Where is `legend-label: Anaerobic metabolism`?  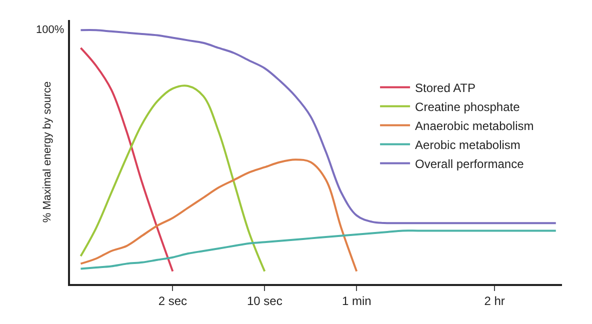
legend-label: Anaerobic metabolism is located at coordinates (474, 125).